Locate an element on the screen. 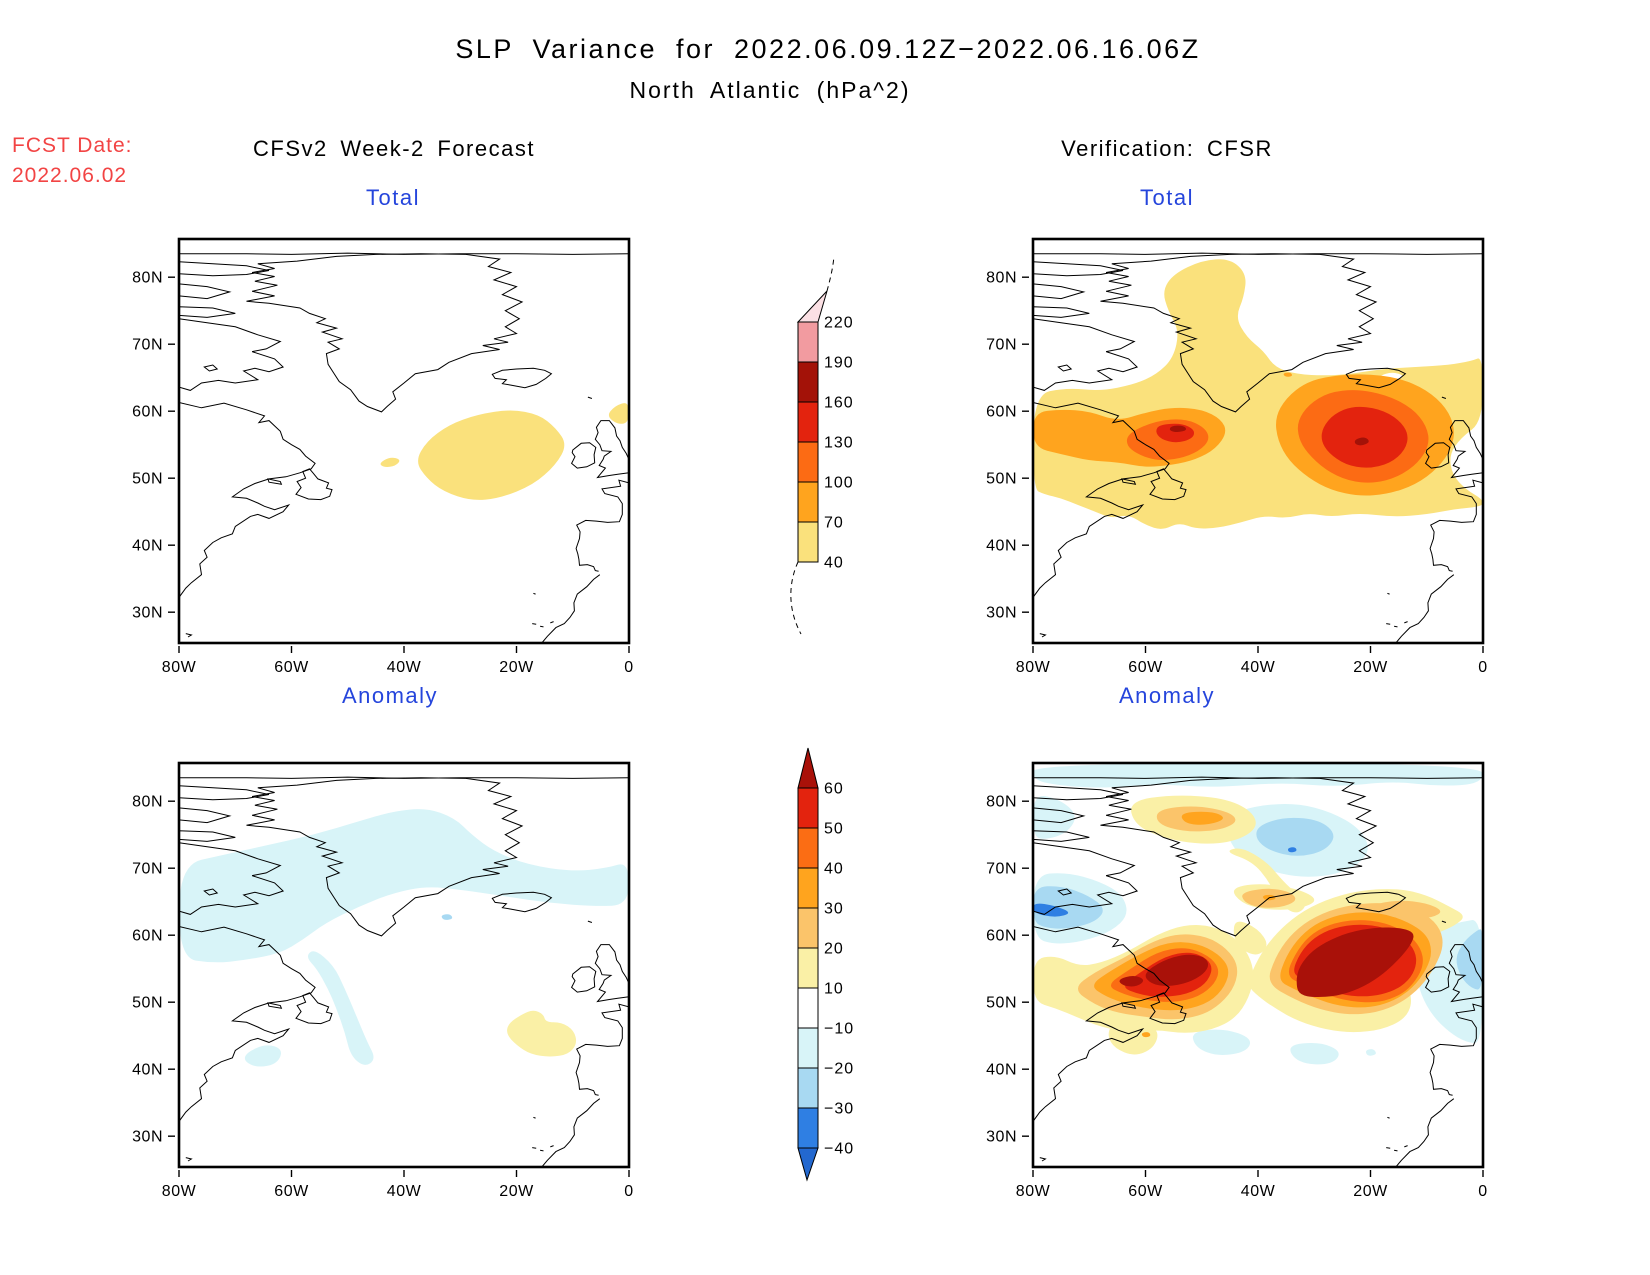 This screenshot has height=1275, width=1650. contour-region-verification-total is located at coordinates (1361, 441).